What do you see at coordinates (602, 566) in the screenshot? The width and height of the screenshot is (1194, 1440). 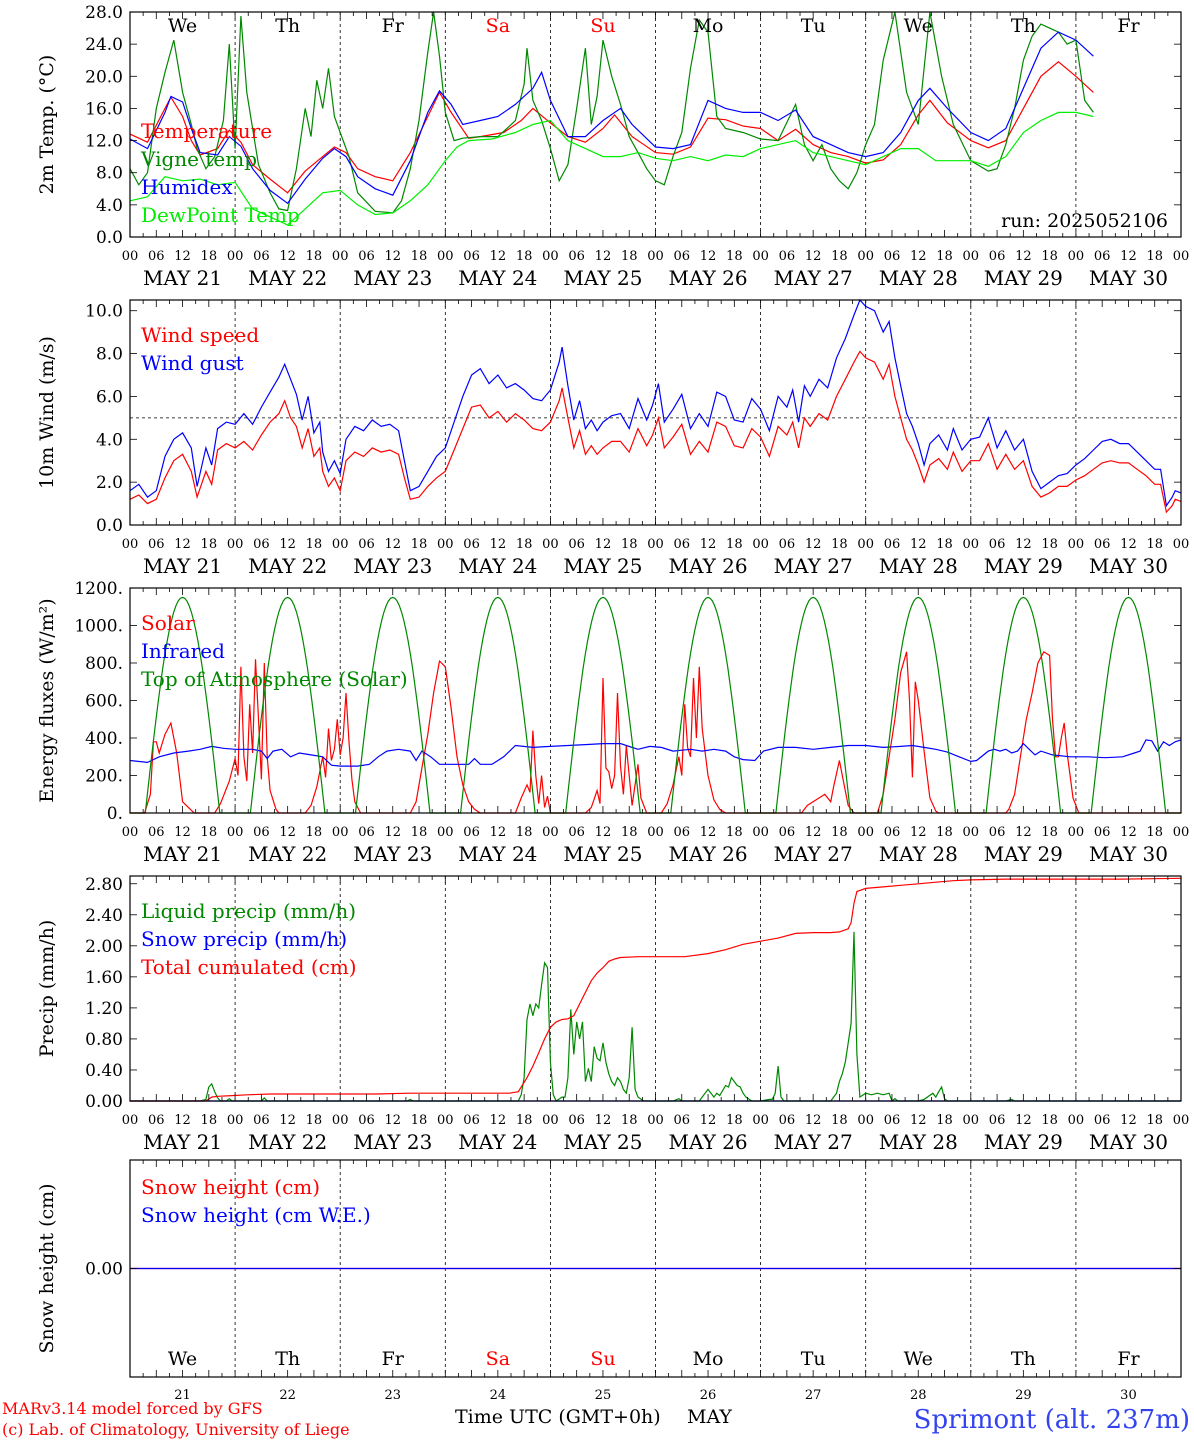 I see `date-label: MAY 25` at bounding box center [602, 566].